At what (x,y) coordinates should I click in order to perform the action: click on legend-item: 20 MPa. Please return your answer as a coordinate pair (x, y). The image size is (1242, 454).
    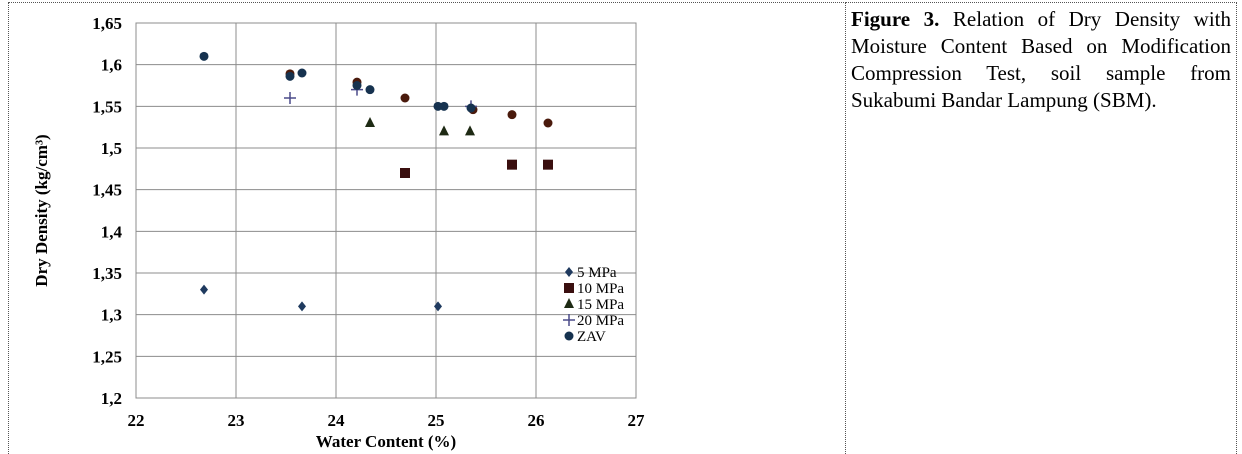
    Looking at the image, I should click on (593, 321).